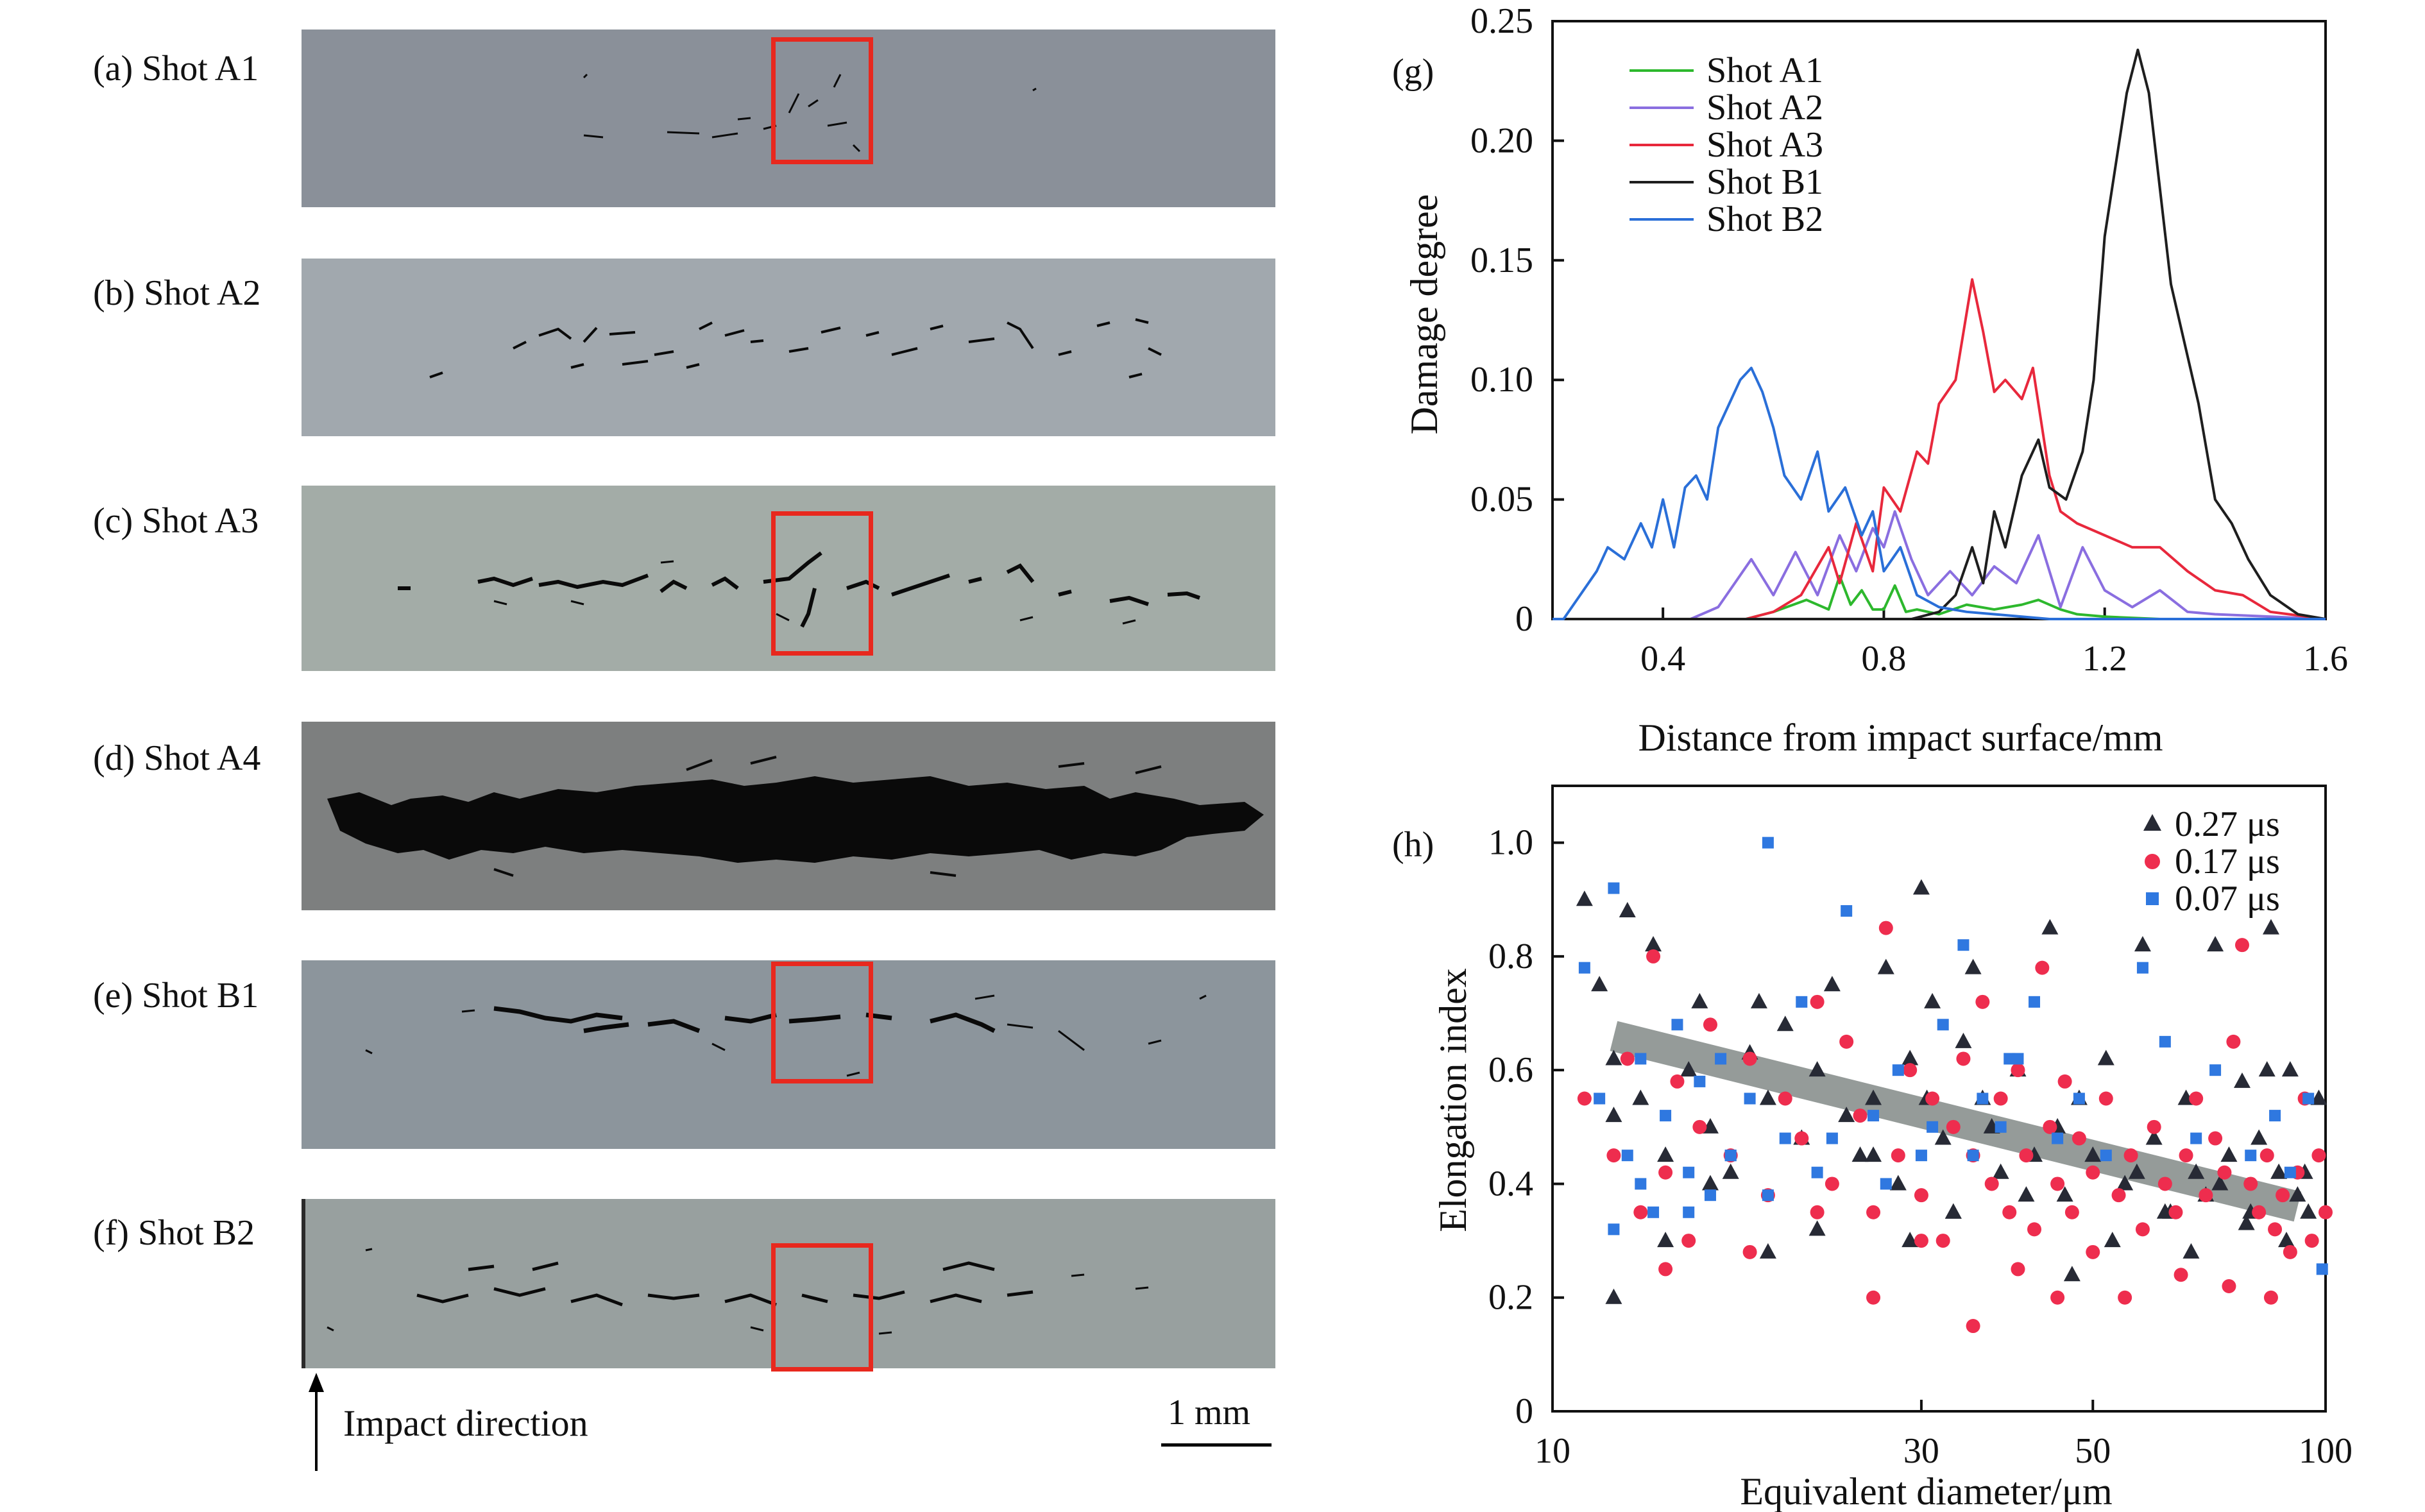 This screenshot has height=1512, width=2425. Describe the element at coordinates (1764, 219) in the screenshot. I see `chart-g-legend-label: Shot B2` at that location.